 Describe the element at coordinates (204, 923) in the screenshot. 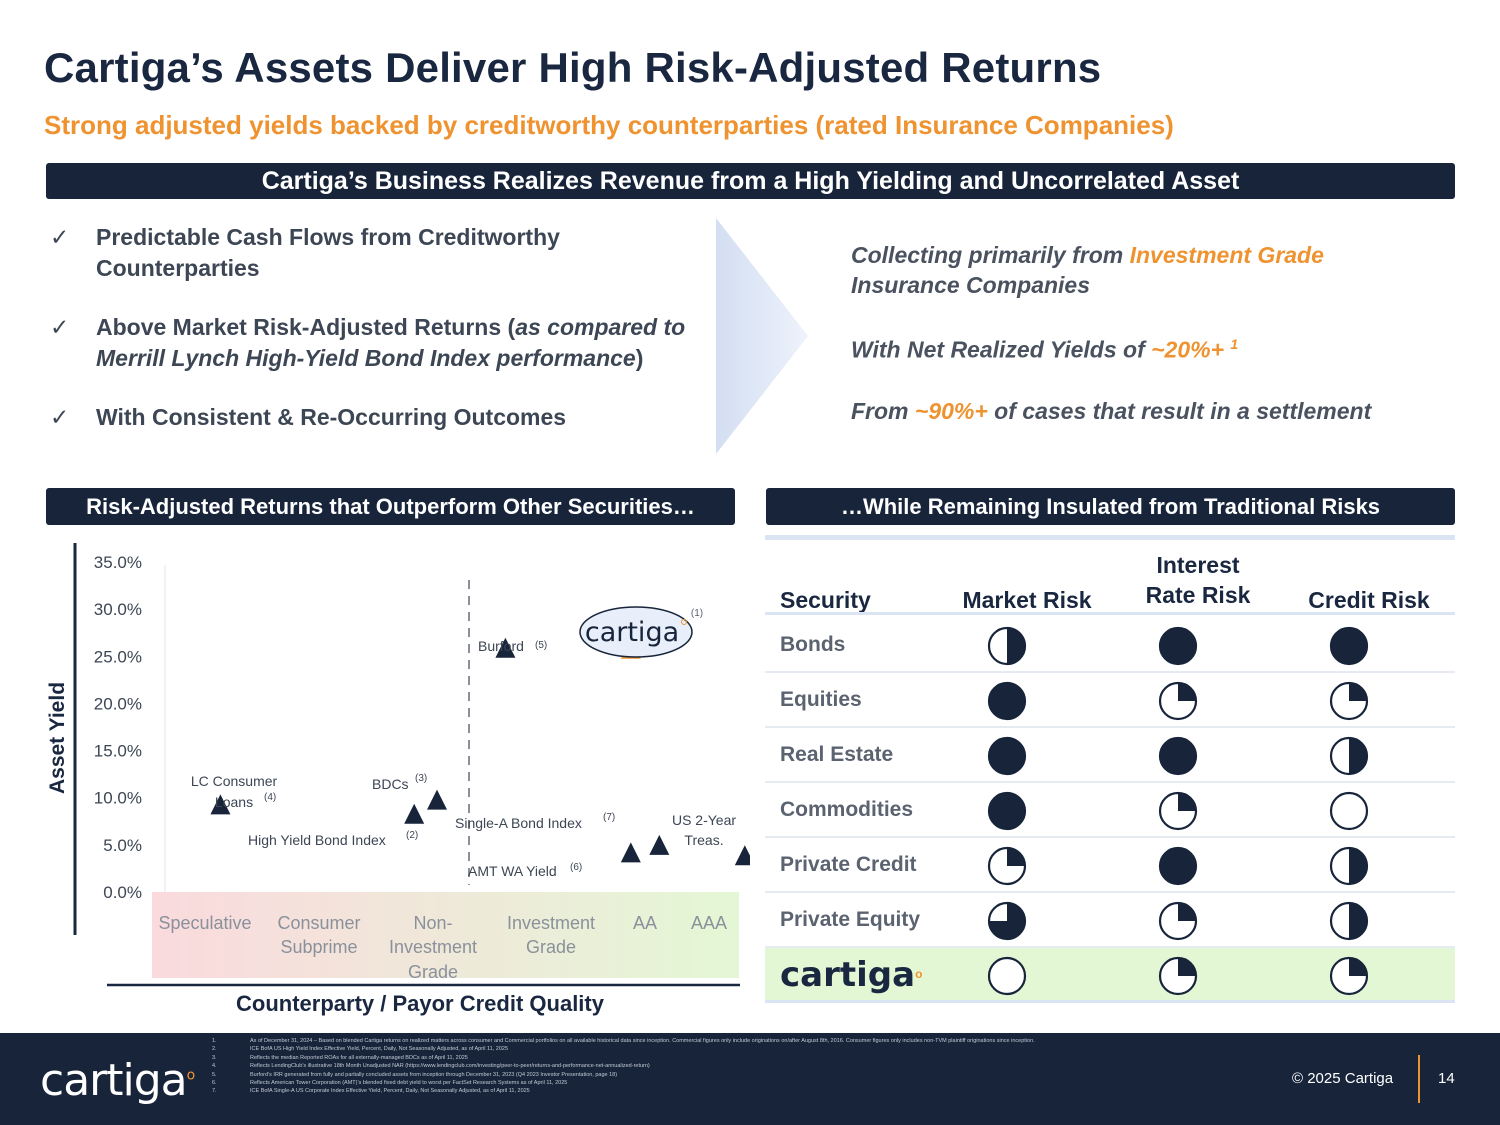

I see `category-label: Speculative` at that location.